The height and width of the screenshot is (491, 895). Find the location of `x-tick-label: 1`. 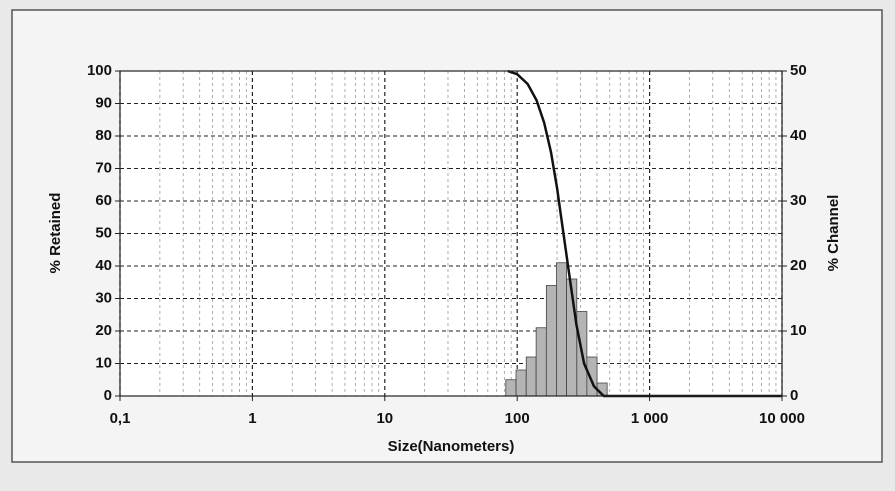

x-tick-label: 1 is located at coordinates (252, 418).